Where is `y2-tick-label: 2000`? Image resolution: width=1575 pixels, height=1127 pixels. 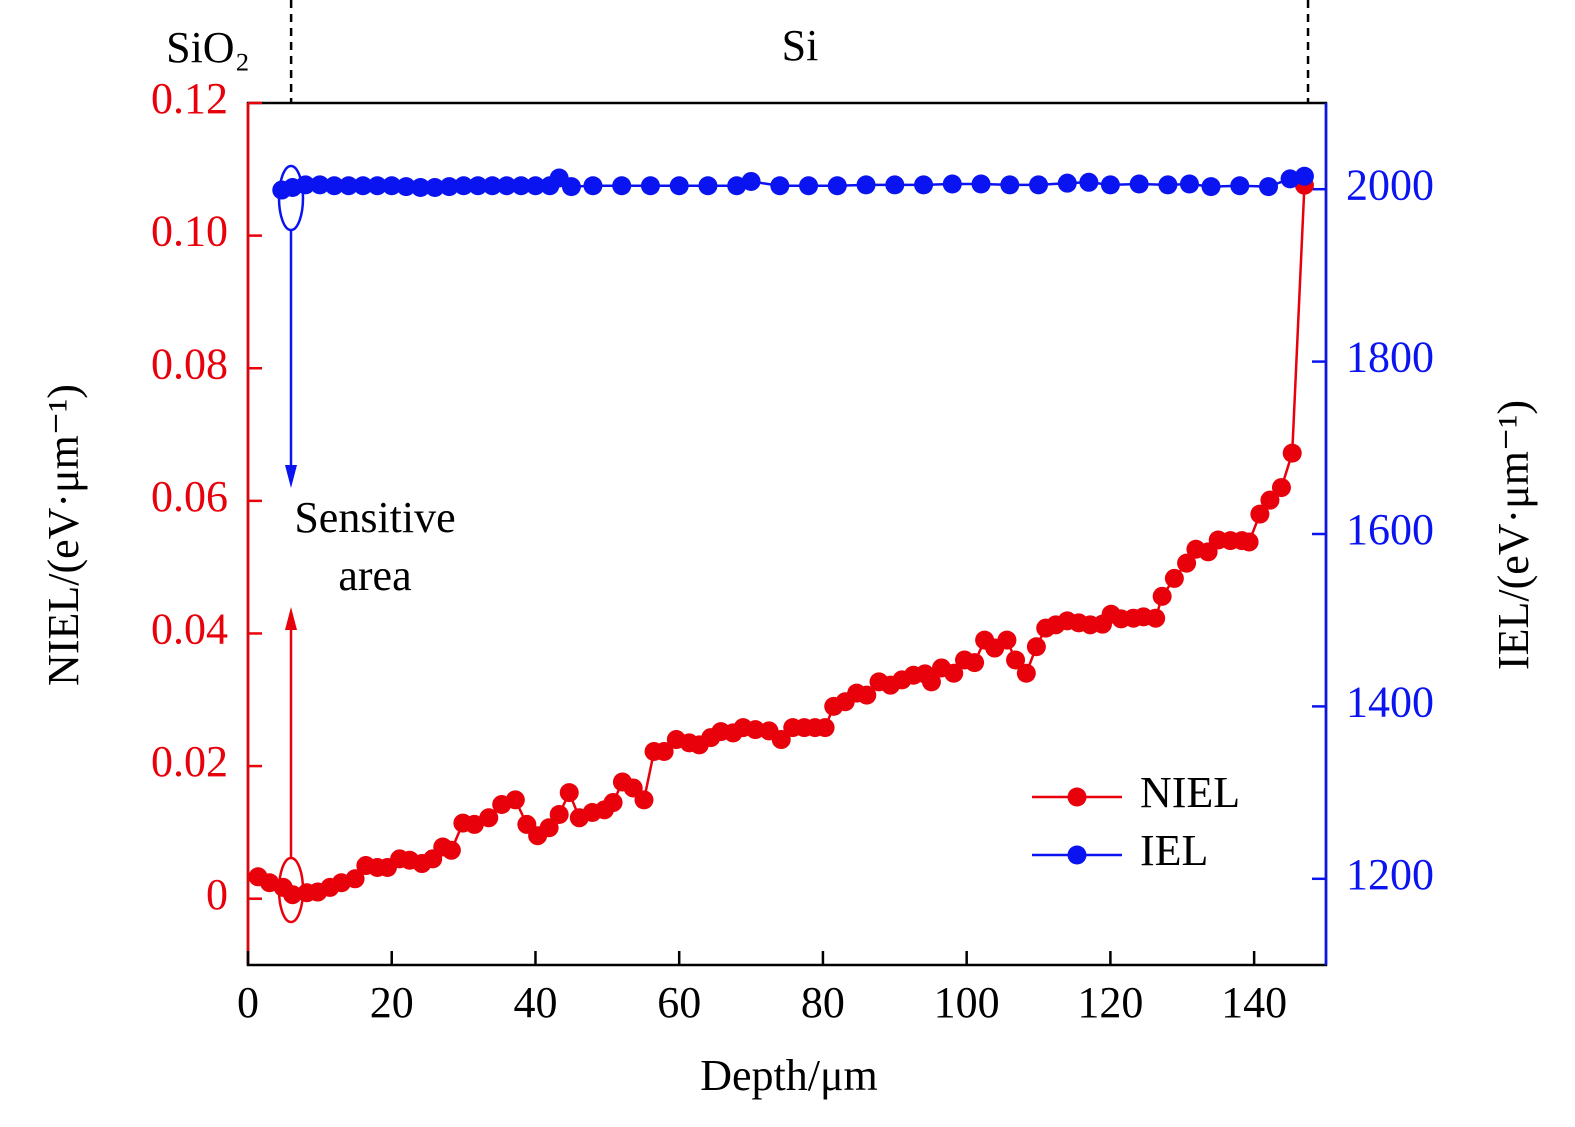
y2-tick-label: 2000 is located at coordinates (1390, 184).